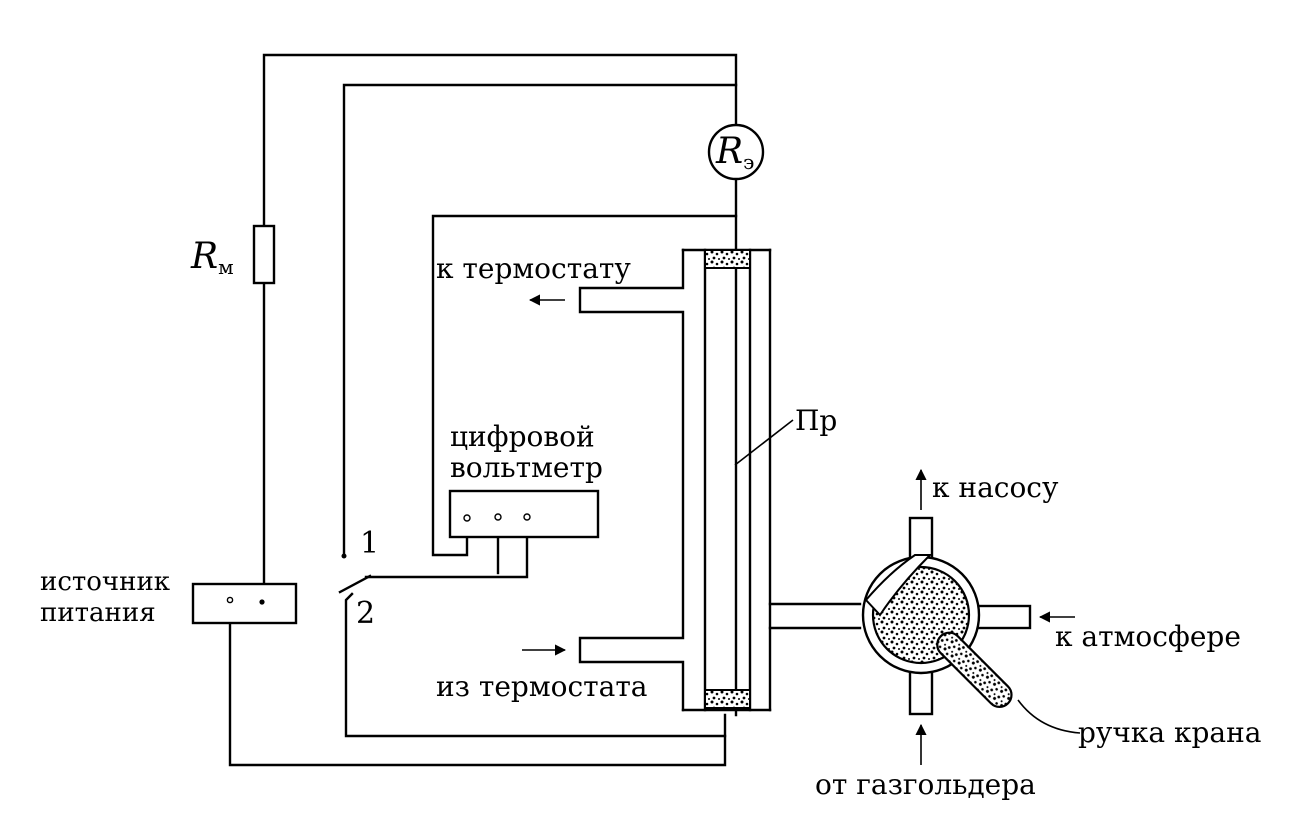 This screenshot has width=1304, height=818. Describe the element at coordinates (500, 140) in the screenshot. I see `wire-rm-to-re` at that location.